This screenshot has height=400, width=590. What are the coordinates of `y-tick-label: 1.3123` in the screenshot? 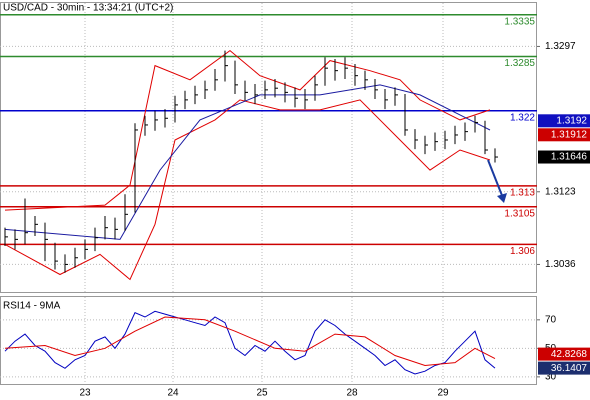 It's located at (560, 191).